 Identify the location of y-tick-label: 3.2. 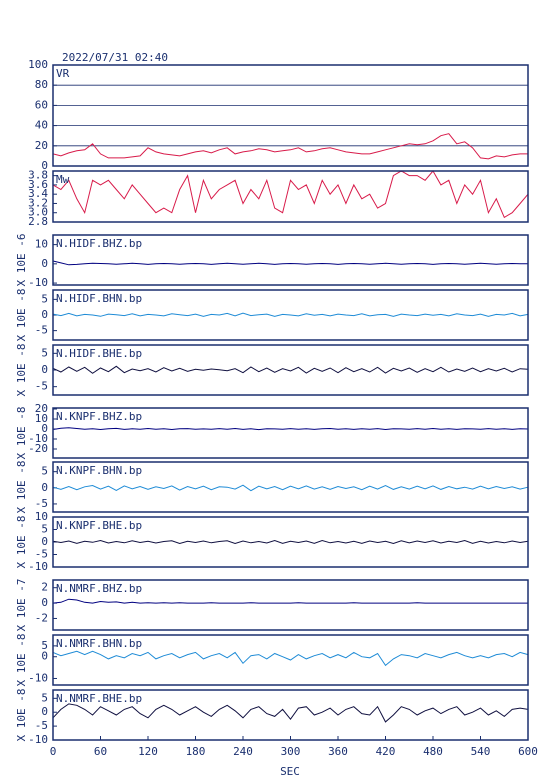
(38, 202).